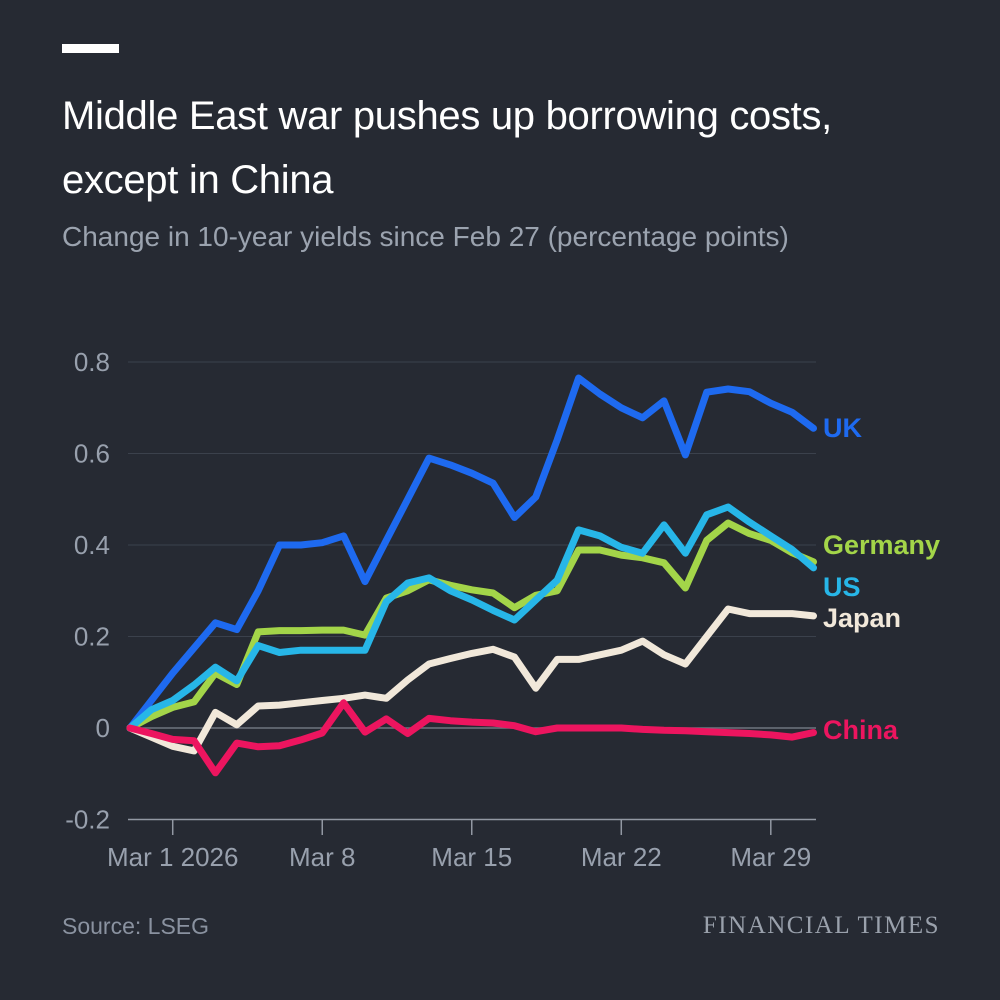 The image size is (1000, 1000). Describe the element at coordinates (862, 618) in the screenshot. I see `series-label-japan: Japan` at that location.